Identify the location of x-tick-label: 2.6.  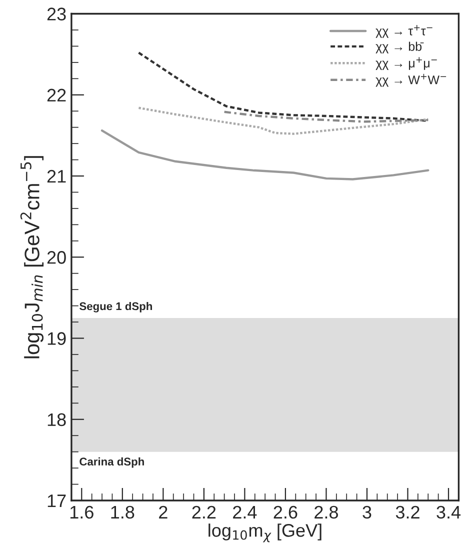
(286, 512).